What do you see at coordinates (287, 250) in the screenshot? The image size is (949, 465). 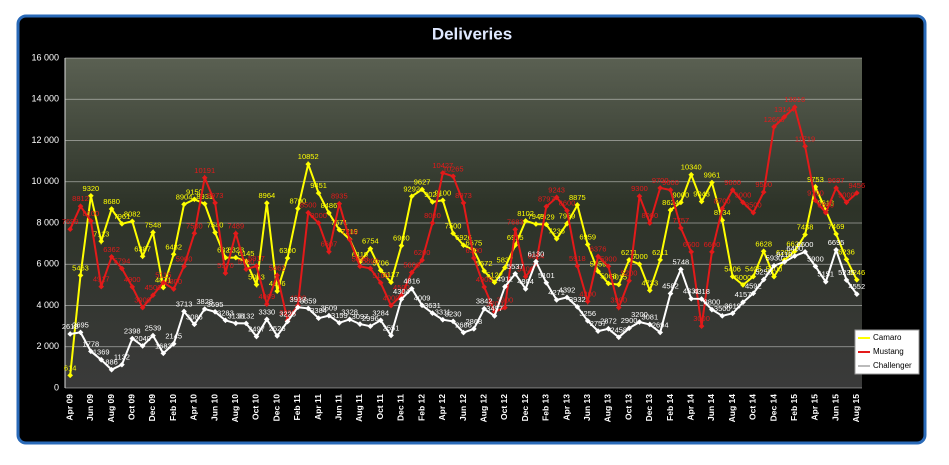 I see `data-label: 6300` at bounding box center [287, 250].